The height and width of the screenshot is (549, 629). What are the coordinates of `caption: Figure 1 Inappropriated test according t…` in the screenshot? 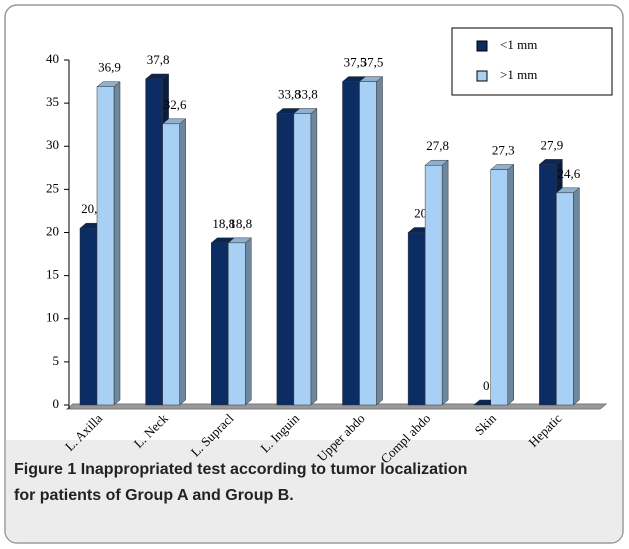 It's located at (240, 469).